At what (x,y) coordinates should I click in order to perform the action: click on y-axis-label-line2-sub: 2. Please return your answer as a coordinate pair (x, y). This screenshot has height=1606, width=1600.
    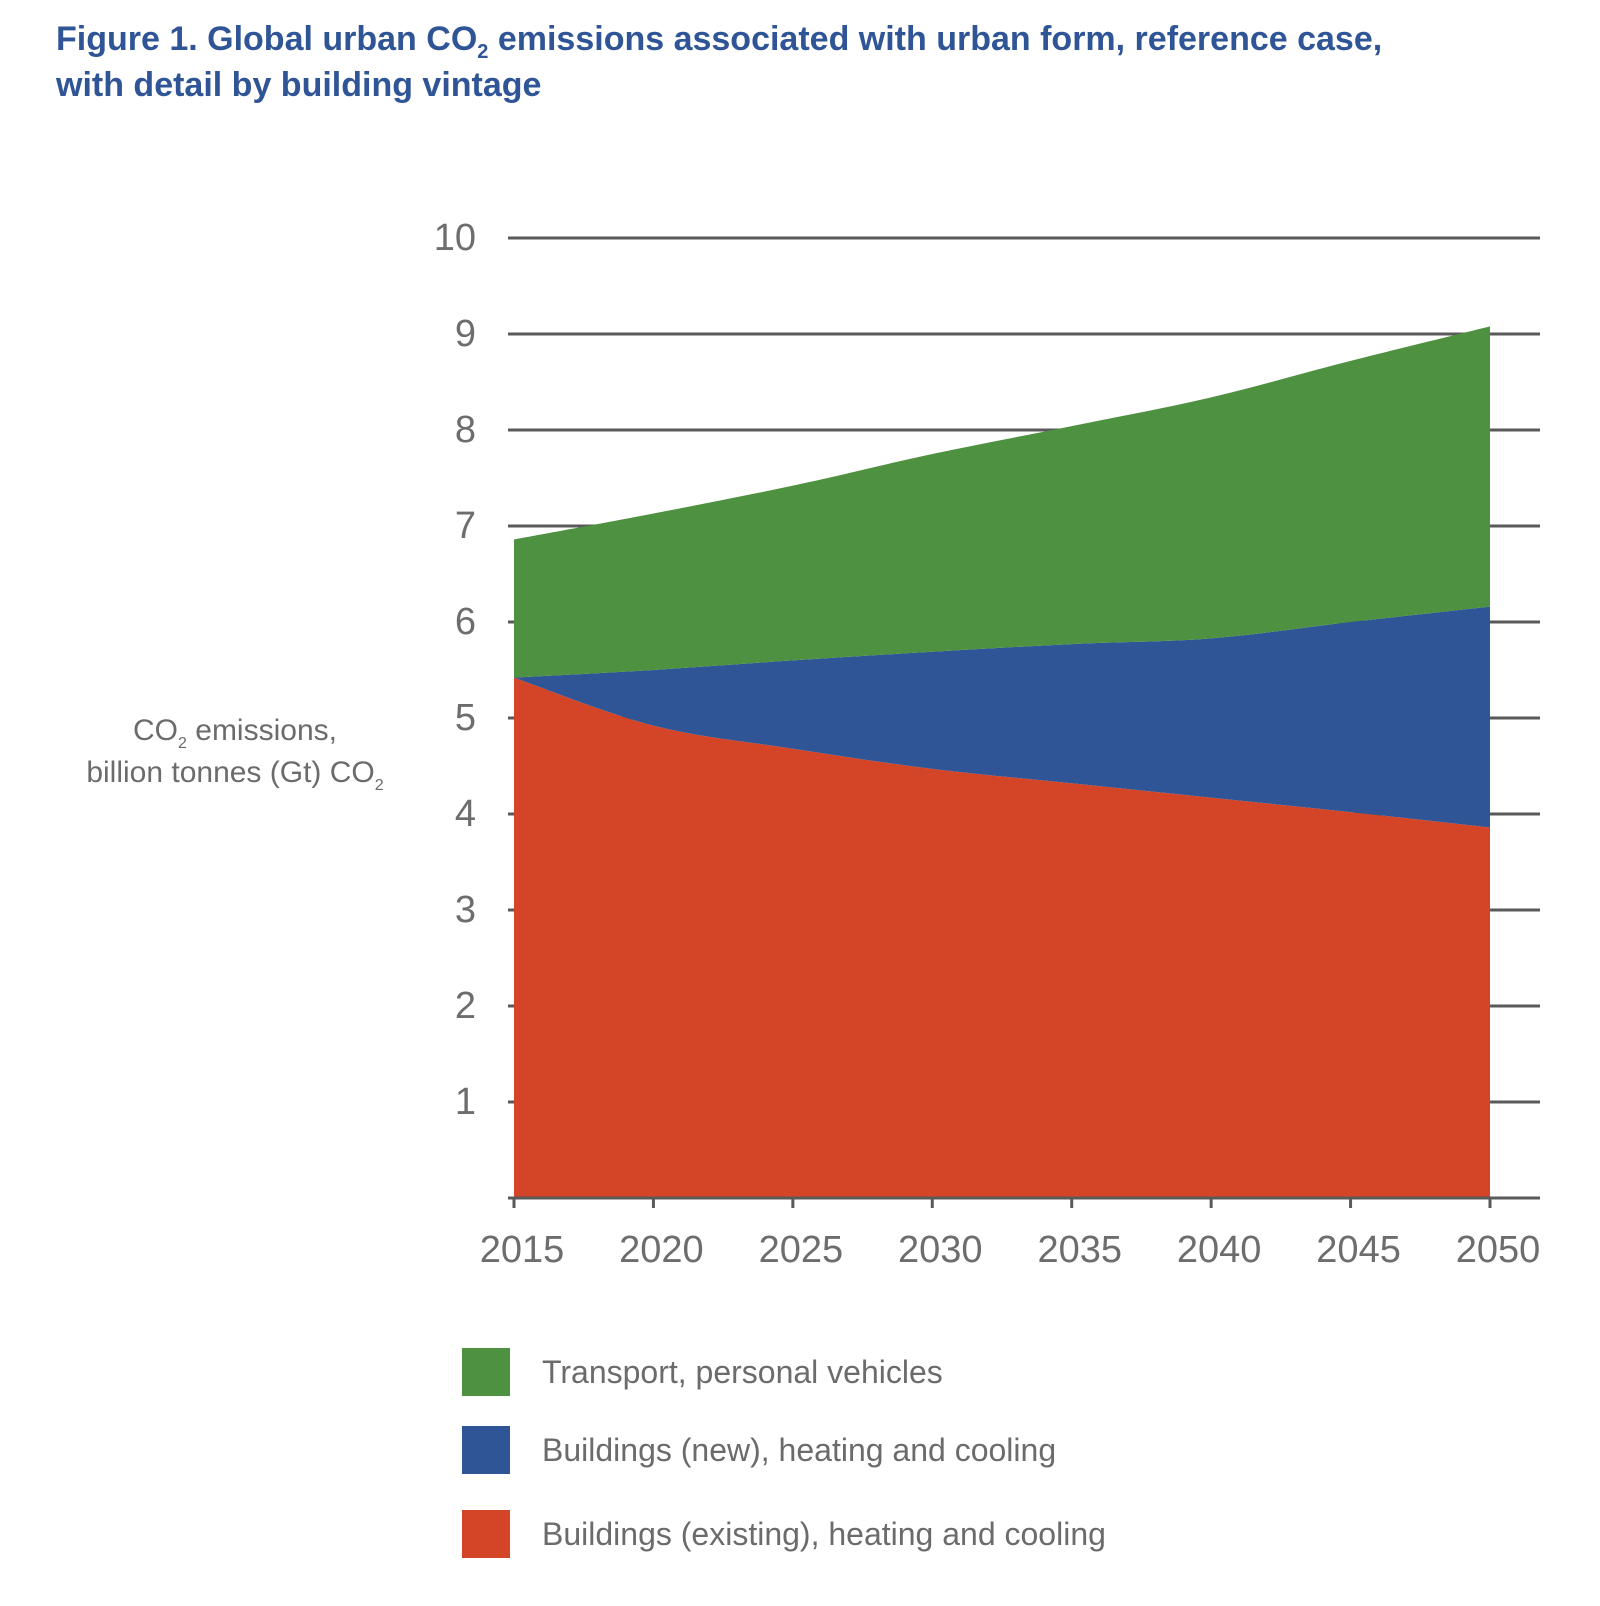
    Looking at the image, I should click on (379, 785).